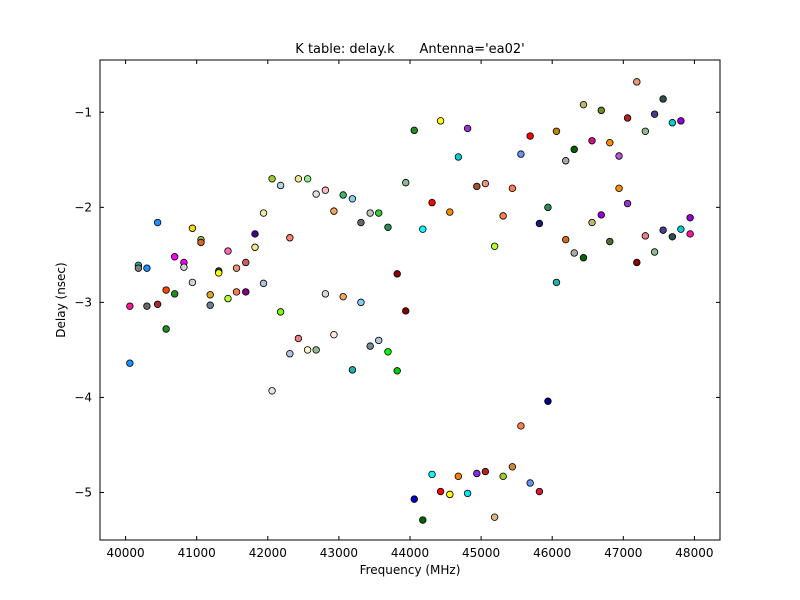 The width and height of the screenshot is (800, 600). Describe the element at coordinates (410, 570) in the screenshot. I see `x-axis-title: Frequency (MHz)` at that location.